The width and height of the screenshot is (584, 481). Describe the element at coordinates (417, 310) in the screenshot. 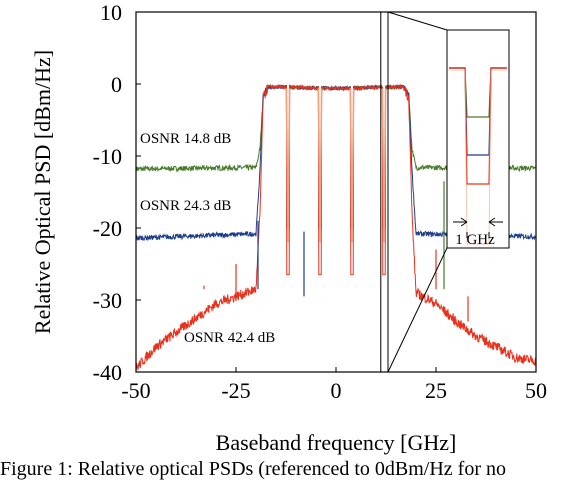

I see `zoom-line-bottom` at that location.